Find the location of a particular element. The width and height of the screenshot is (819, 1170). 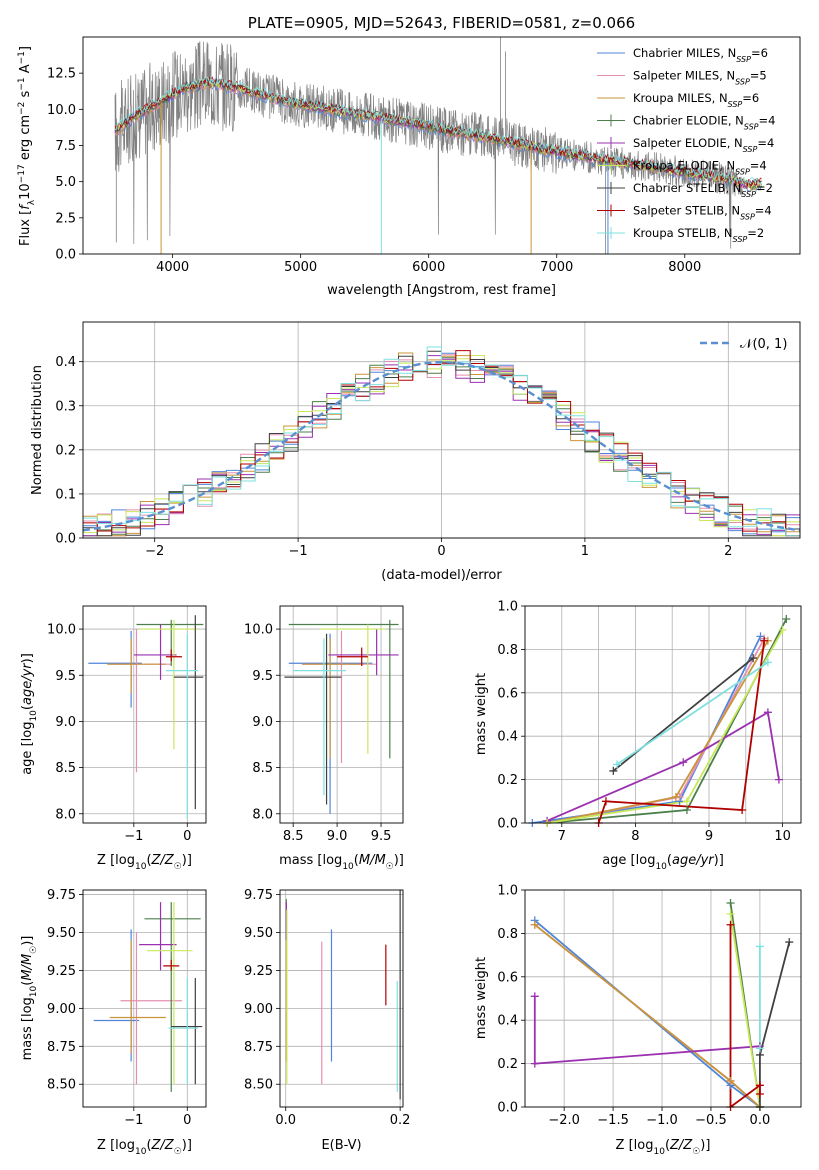

y-tick-label: 0.2 is located at coordinates (65, 450).